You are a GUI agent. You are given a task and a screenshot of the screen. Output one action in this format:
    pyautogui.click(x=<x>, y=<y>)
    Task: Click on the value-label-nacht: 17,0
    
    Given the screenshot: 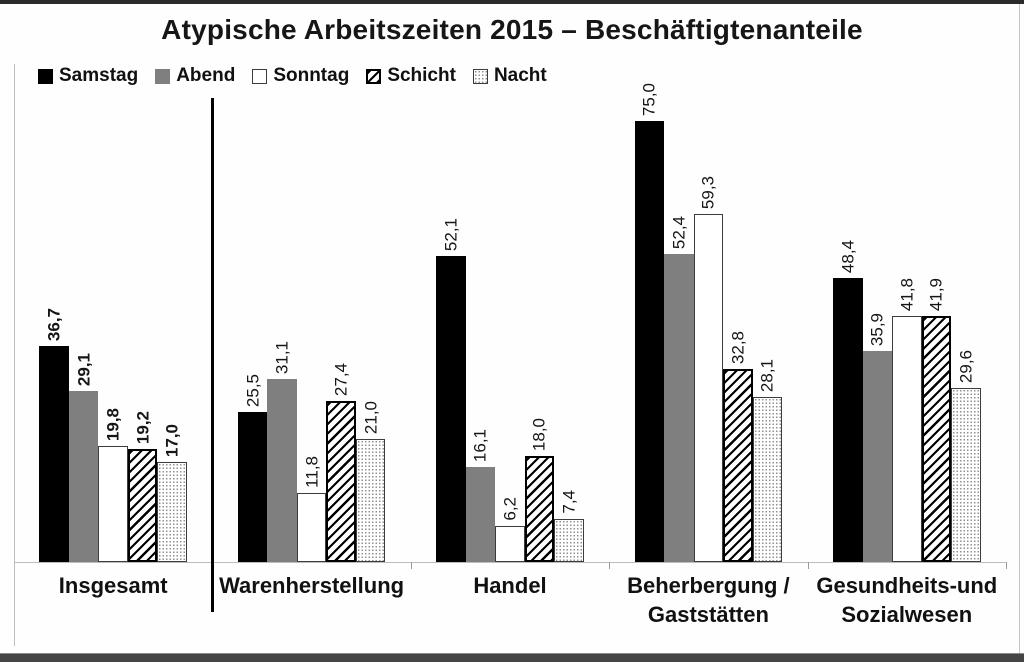 What is the action you would take?
    pyautogui.click(x=172, y=441)
    